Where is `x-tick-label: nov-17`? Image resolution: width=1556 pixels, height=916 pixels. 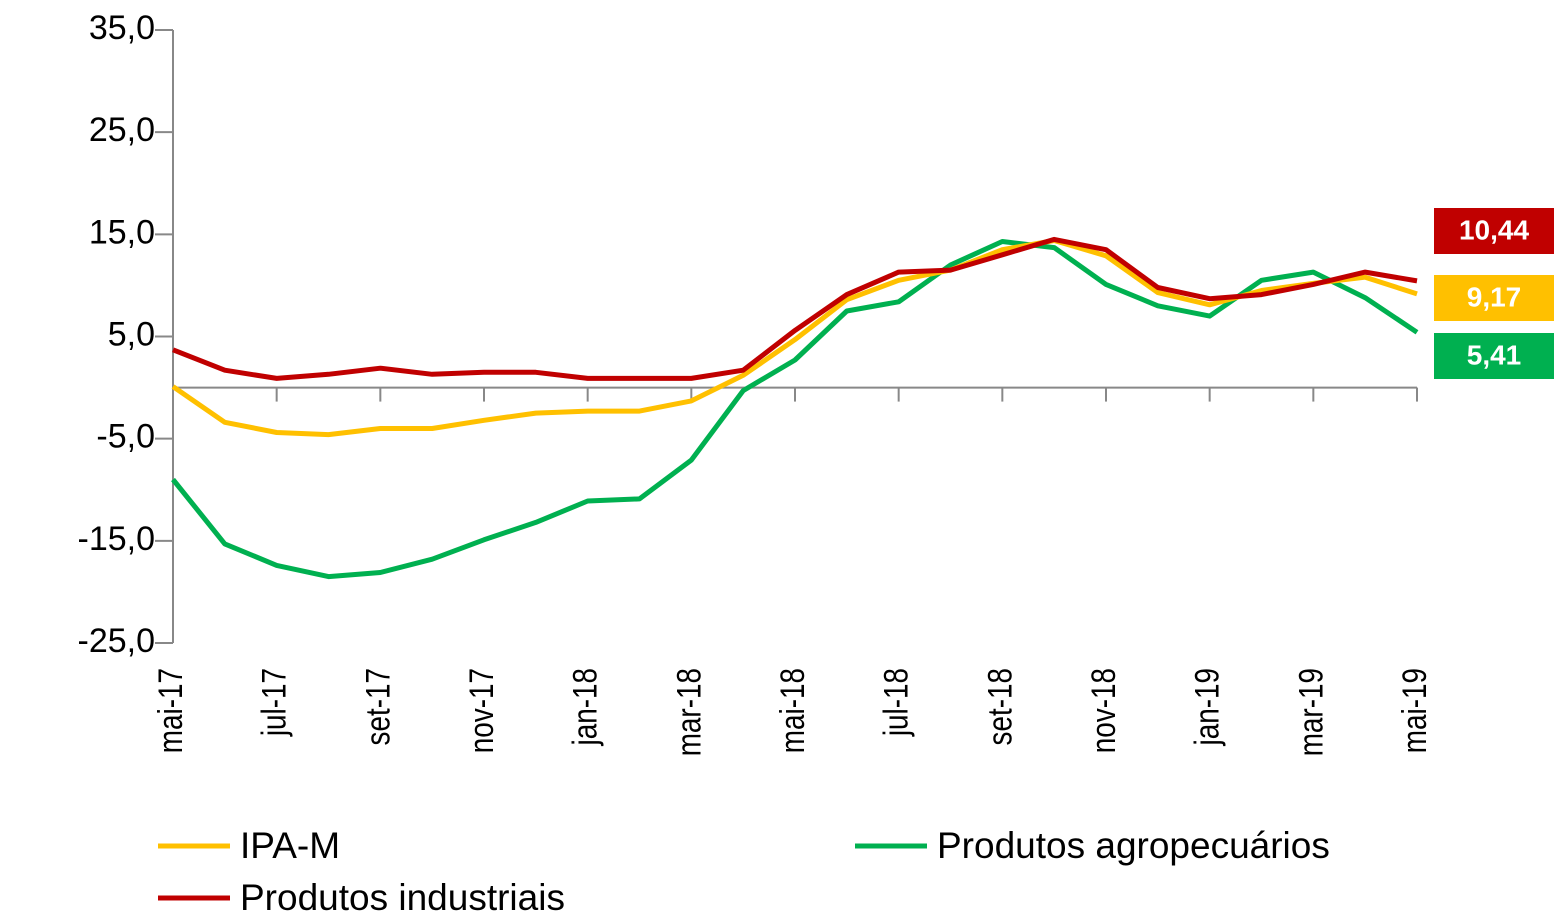 x-tick-label: nov-17 is located at coordinates (481, 710).